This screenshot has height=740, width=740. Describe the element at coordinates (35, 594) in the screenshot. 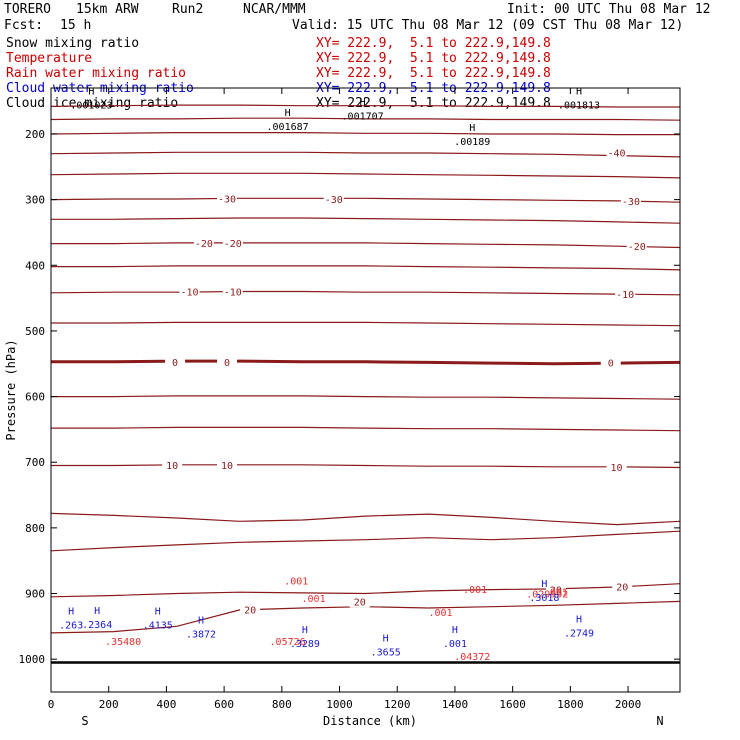

I see `y-tick-label: 900` at that location.